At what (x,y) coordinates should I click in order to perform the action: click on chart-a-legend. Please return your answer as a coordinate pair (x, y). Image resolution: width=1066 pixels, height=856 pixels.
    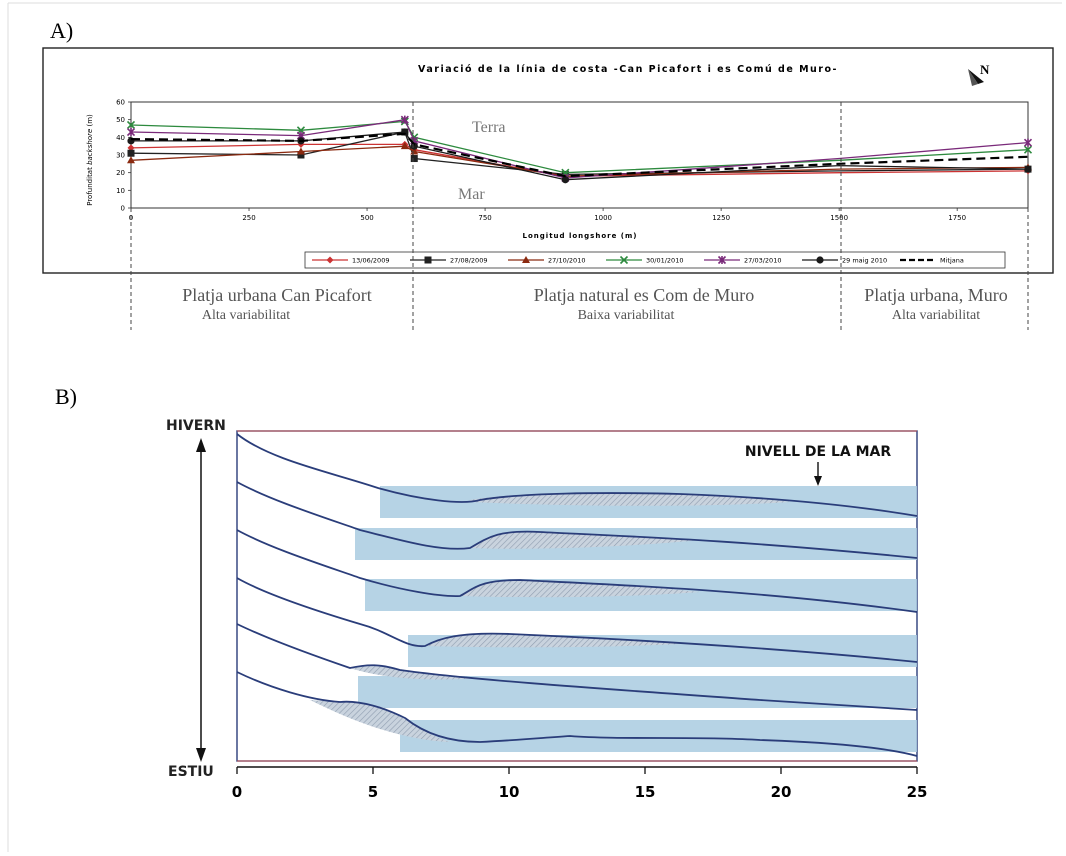
    Looking at the image, I should click on (655, 260).